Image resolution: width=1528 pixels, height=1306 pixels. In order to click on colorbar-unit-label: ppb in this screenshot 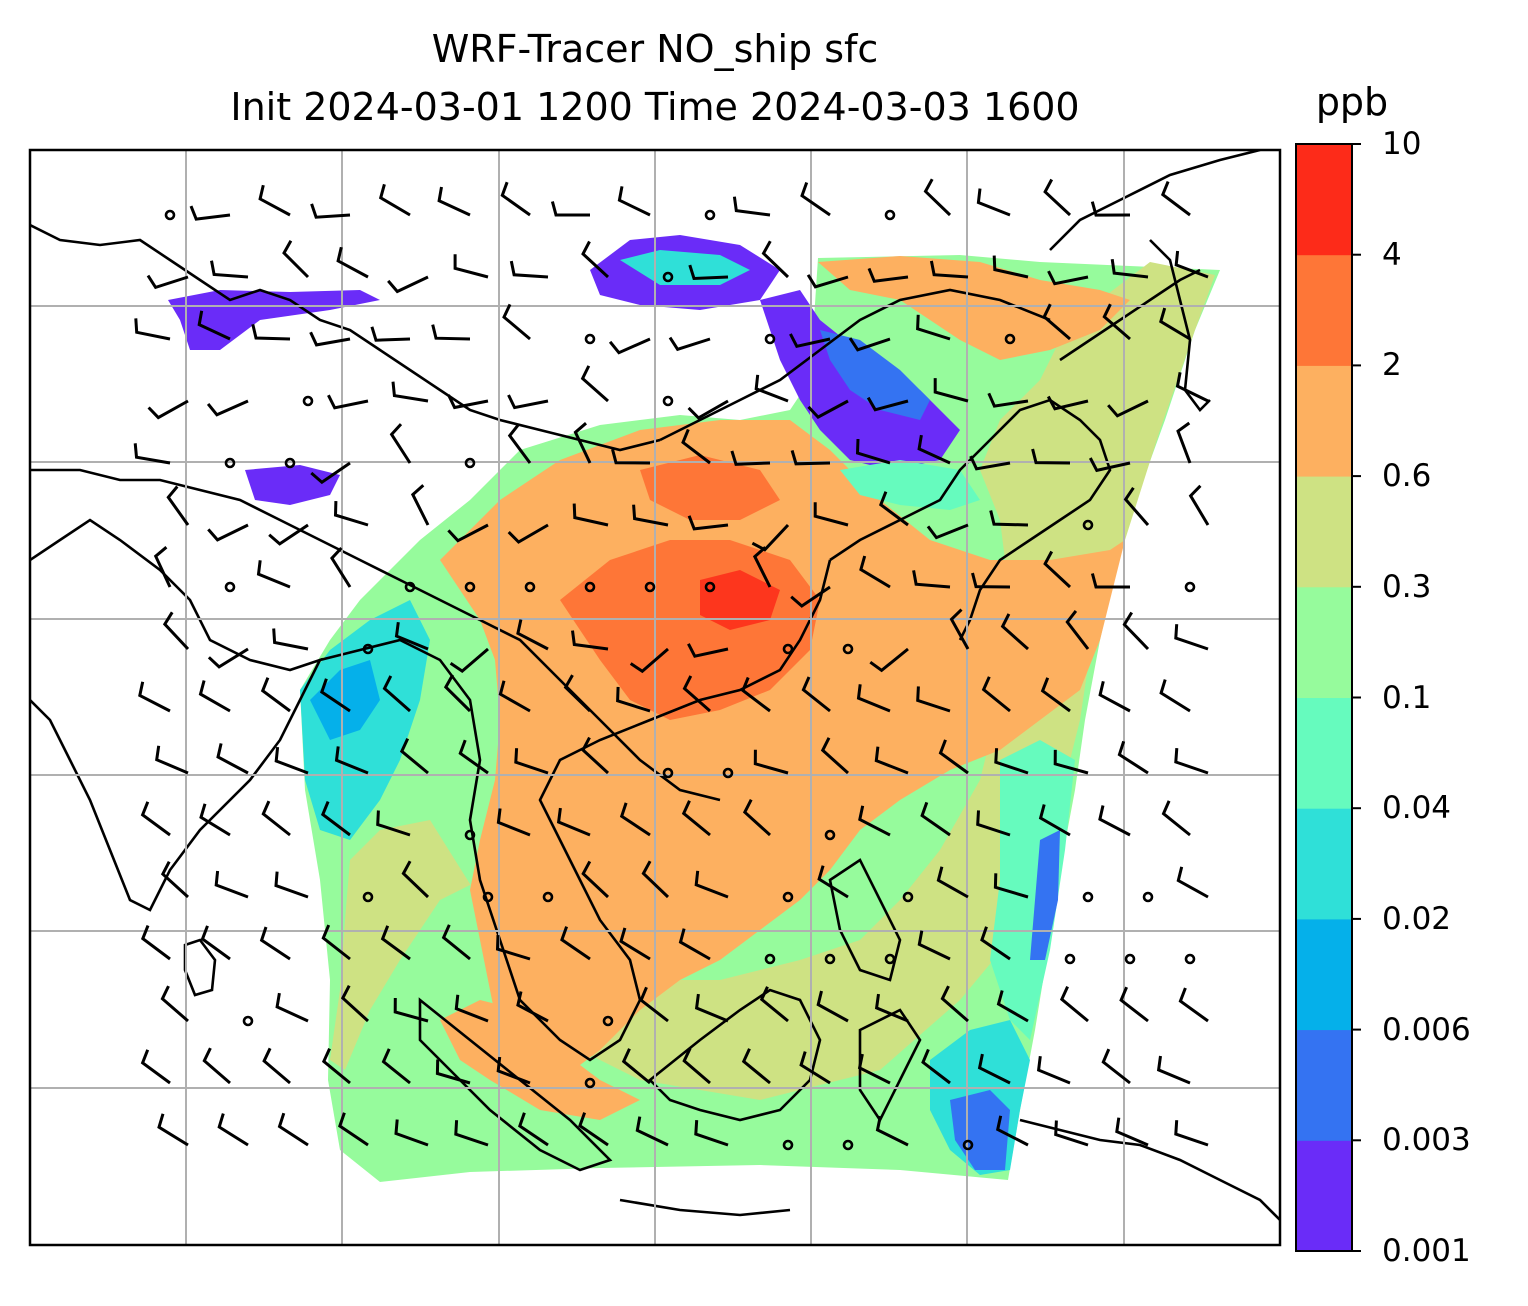, I will do `click(1352, 102)`.